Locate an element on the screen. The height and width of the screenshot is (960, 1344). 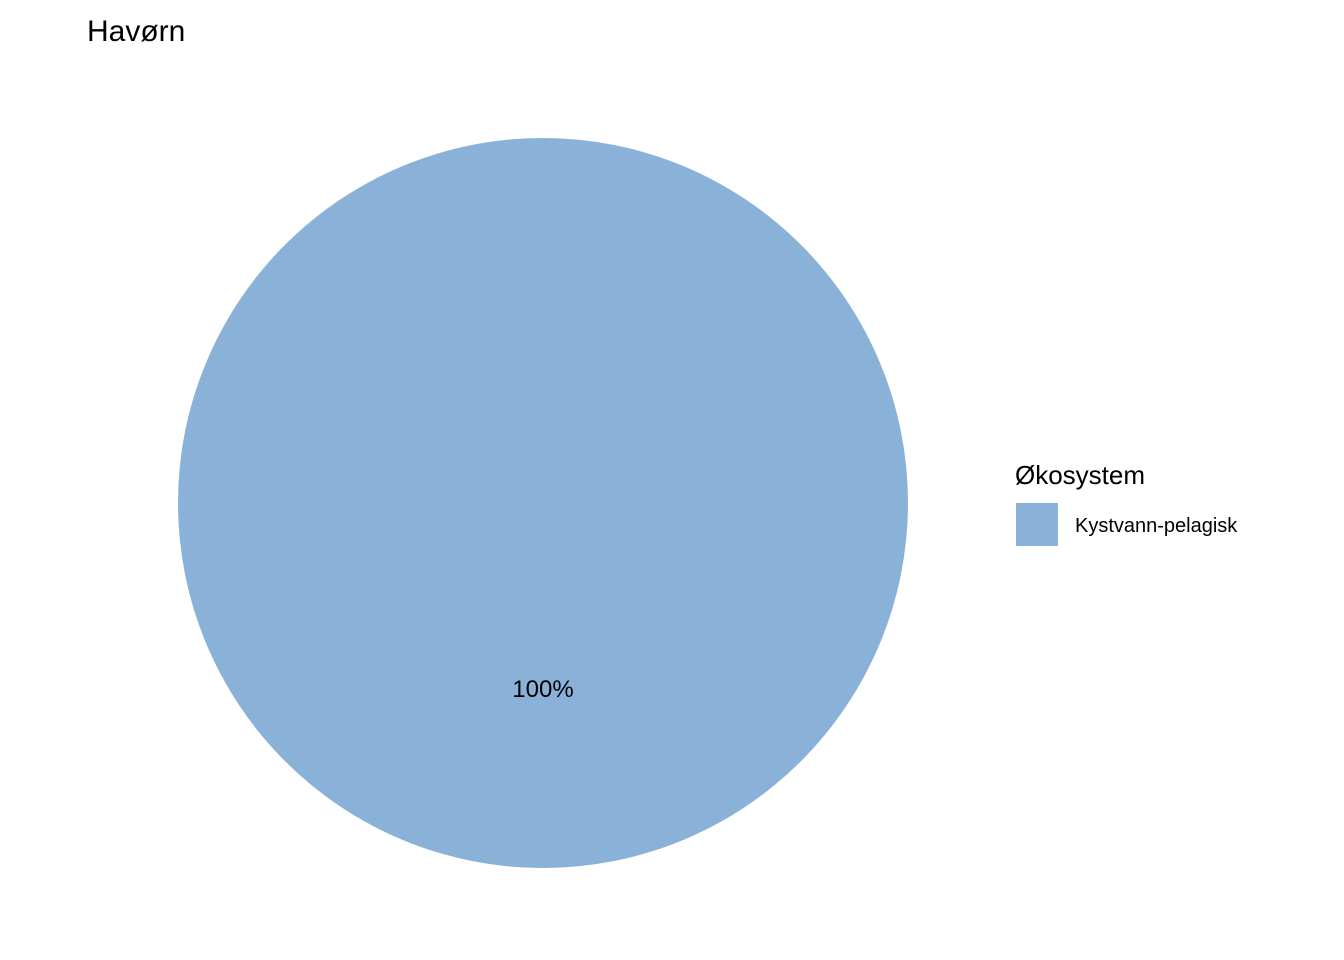
pie-slice-labels: 100% is located at coordinates (542, 689).